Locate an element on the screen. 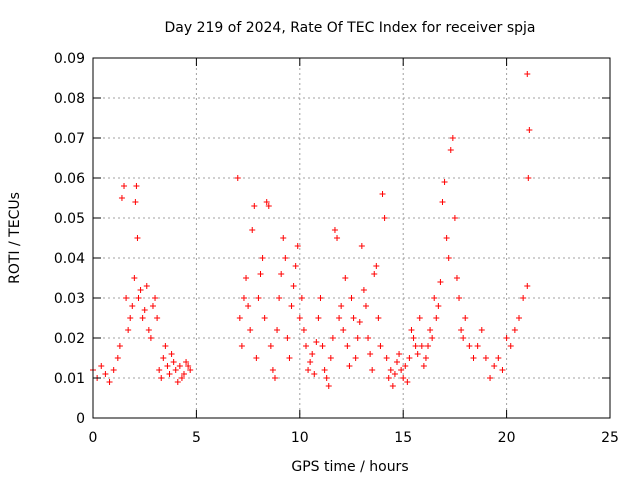 The height and width of the screenshot is (480, 640). y-tick-label: 0.06 is located at coordinates (69, 179).